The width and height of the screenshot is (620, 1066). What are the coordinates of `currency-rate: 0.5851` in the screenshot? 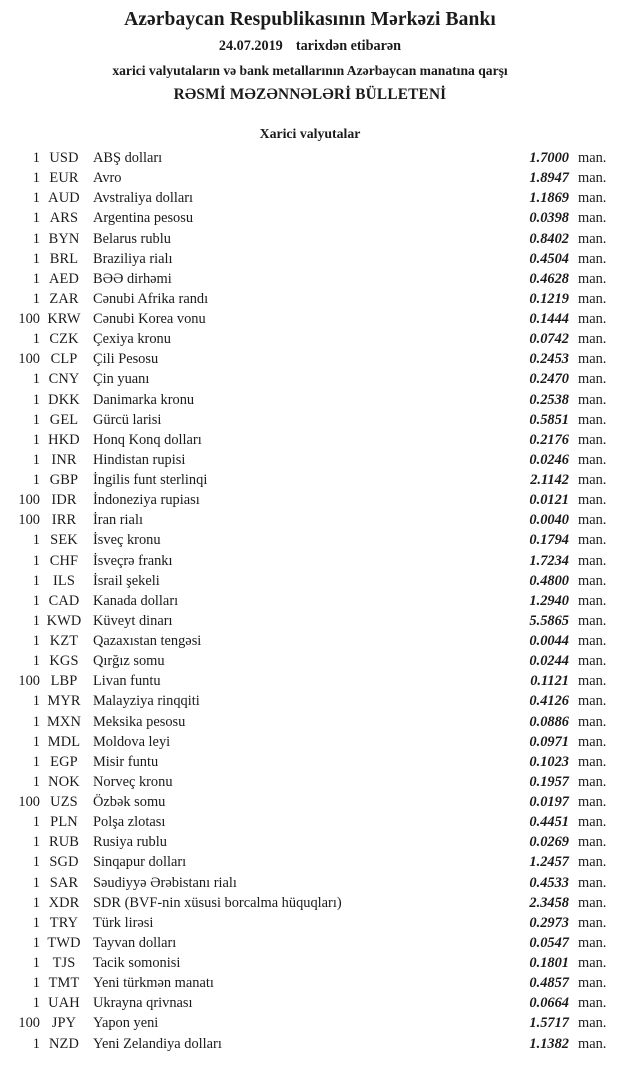 It's located at (549, 419).